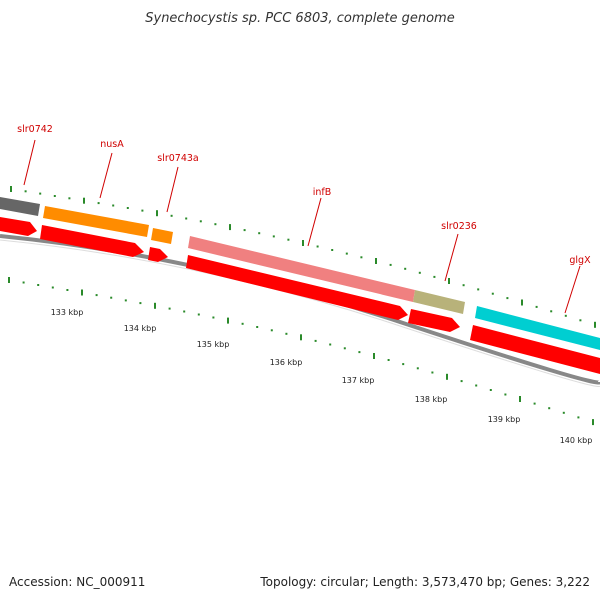 The height and width of the screenshot is (600, 600). I want to click on feature-nusA, so click(96, 221).